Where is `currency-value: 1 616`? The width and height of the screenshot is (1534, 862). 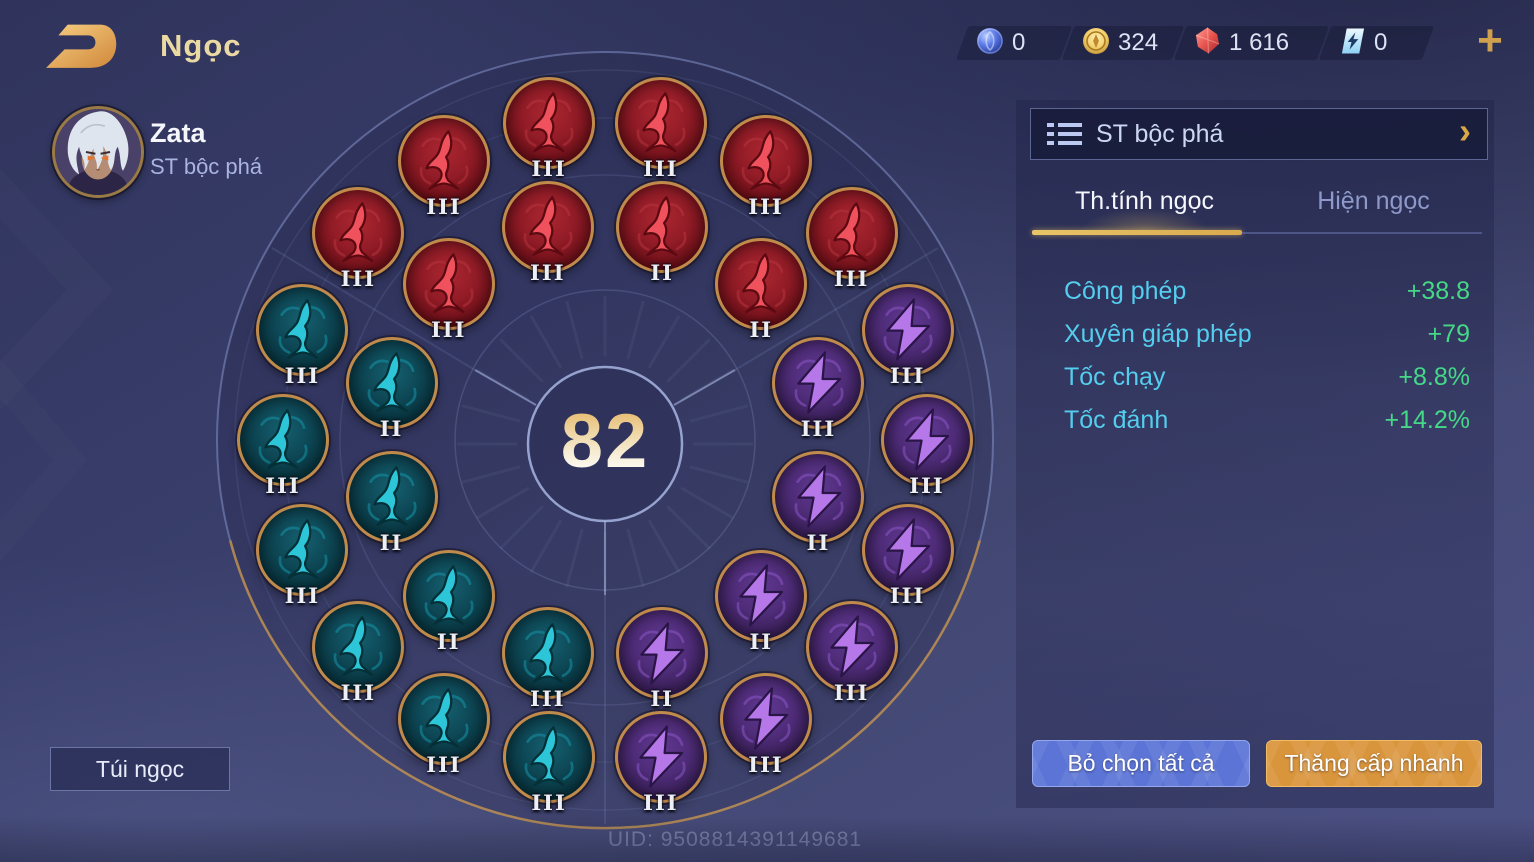
currency-value: 1 616 is located at coordinates (1259, 42).